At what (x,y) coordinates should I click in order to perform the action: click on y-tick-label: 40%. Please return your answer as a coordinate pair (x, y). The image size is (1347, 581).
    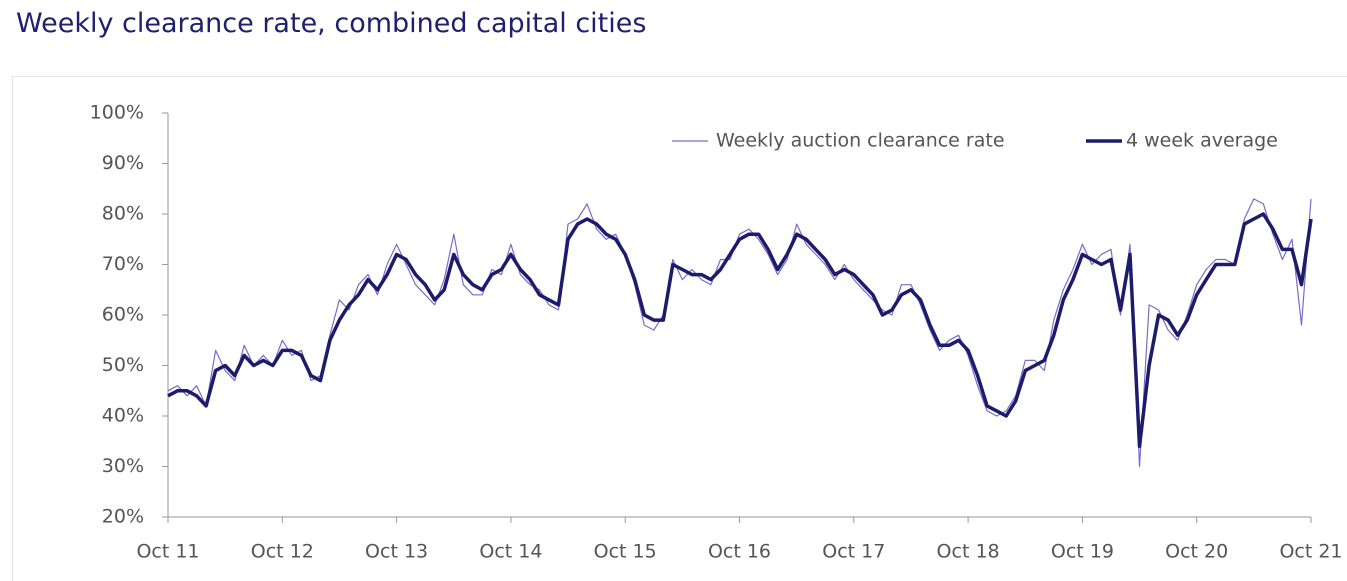
    Looking at the image, I should click on (123, 416).